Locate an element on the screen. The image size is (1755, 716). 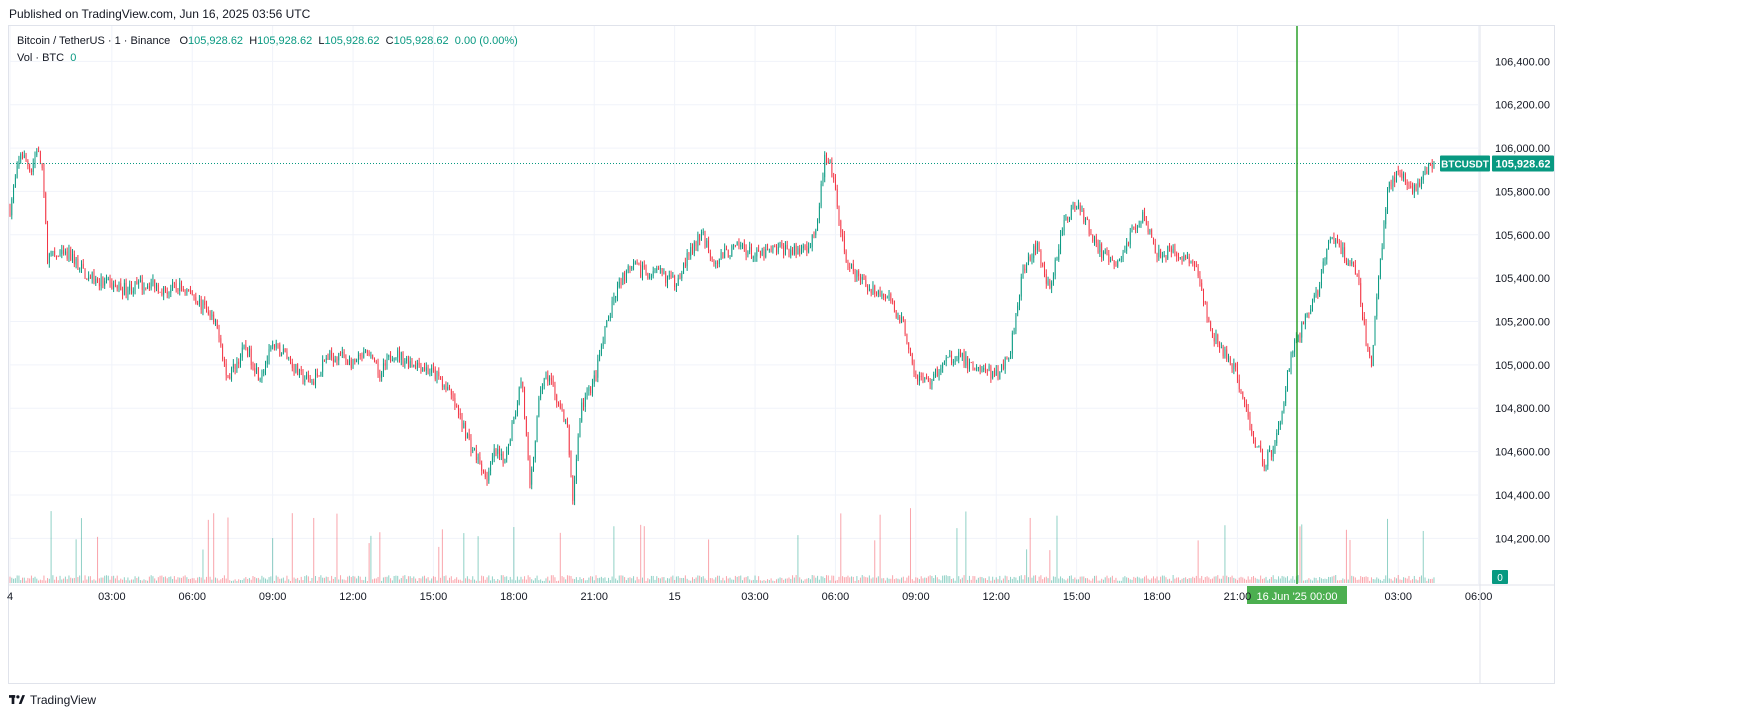
tradingview-footer: TradingView is located at coordinates (52, 700).